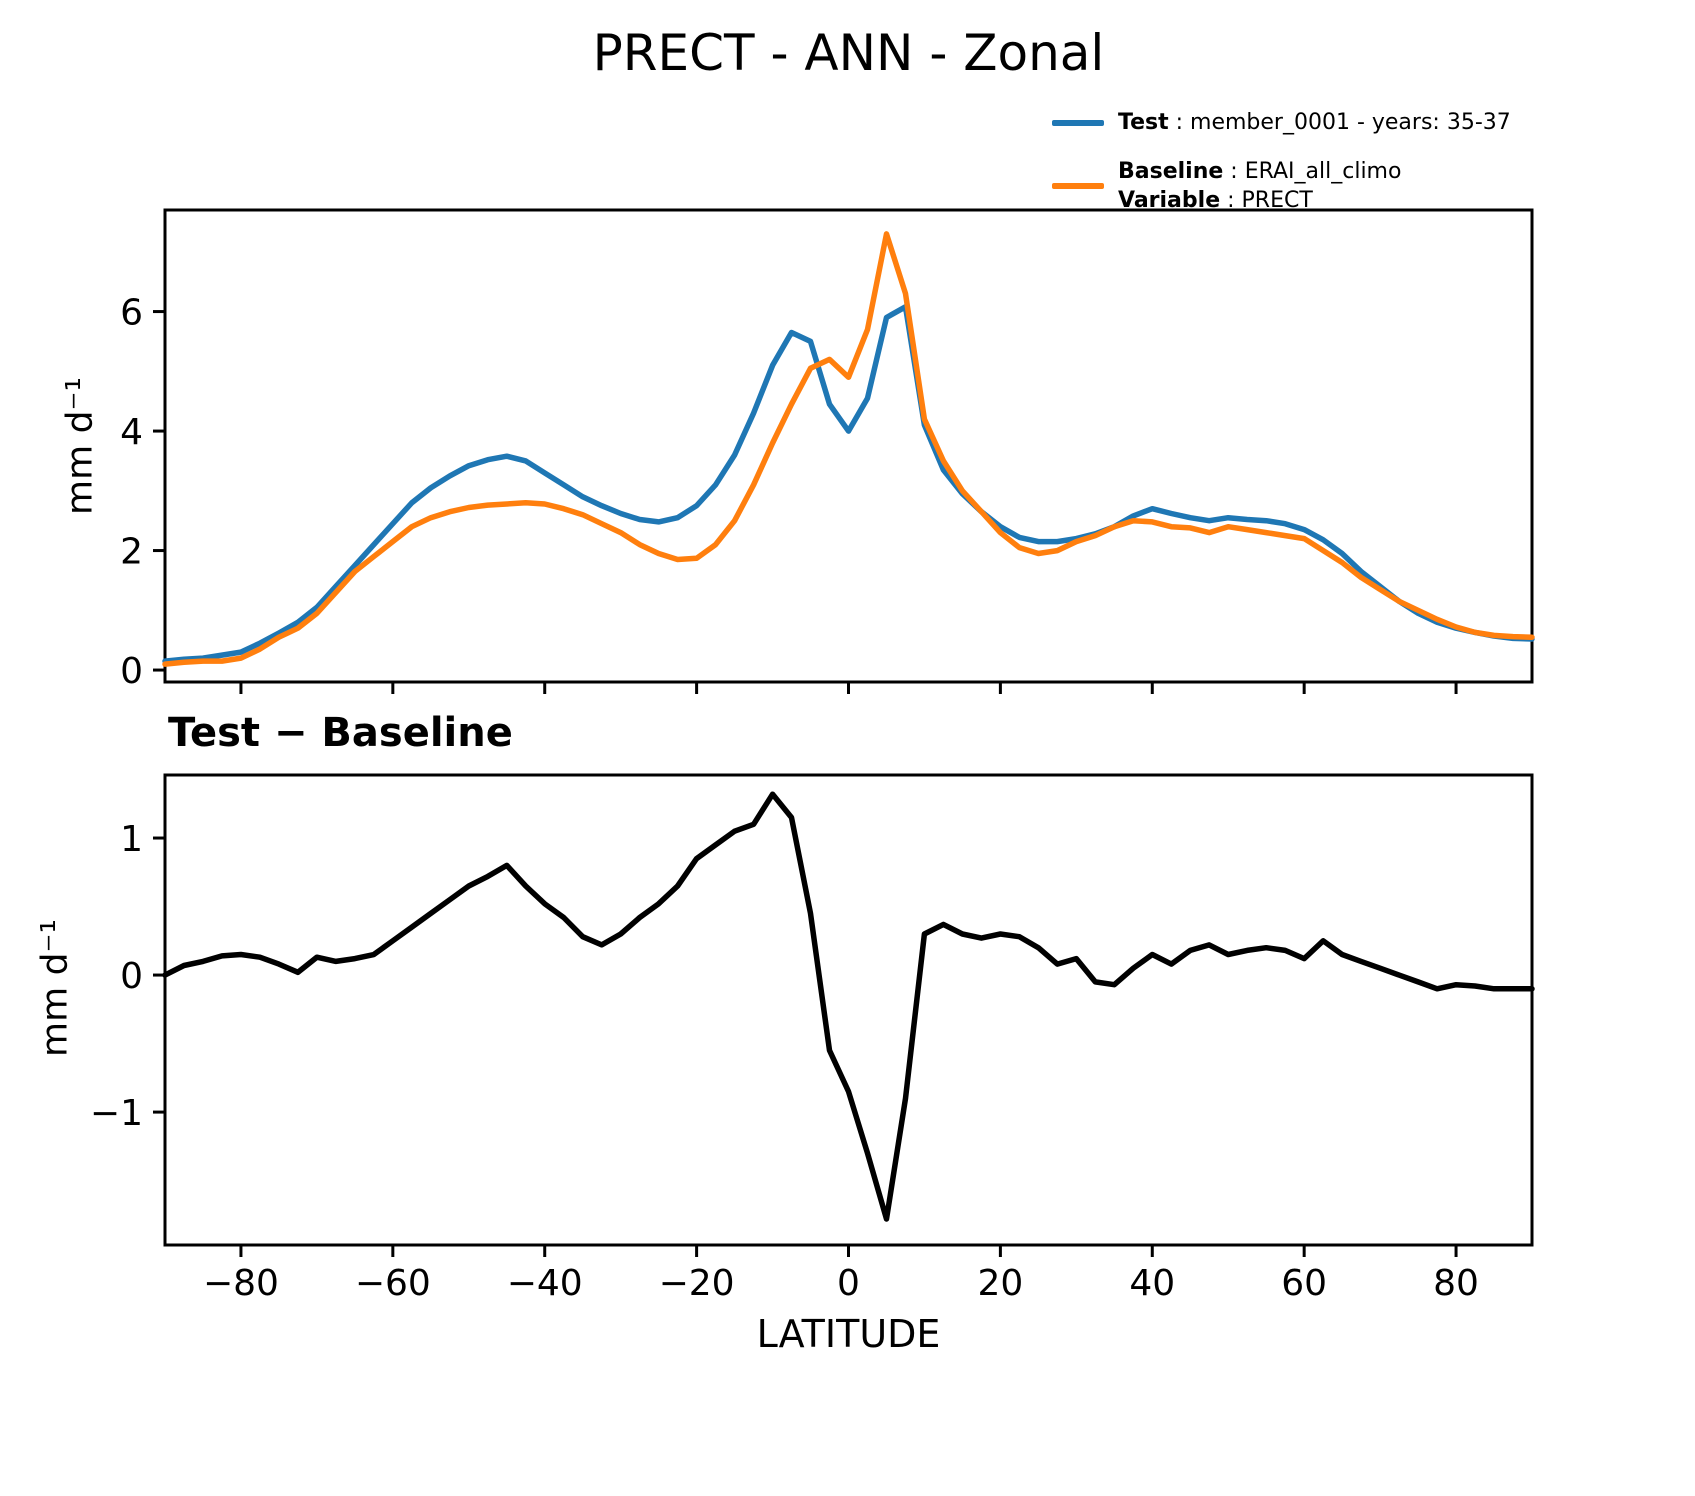  I want to click on test-line-swatch, so click(1078, 122).